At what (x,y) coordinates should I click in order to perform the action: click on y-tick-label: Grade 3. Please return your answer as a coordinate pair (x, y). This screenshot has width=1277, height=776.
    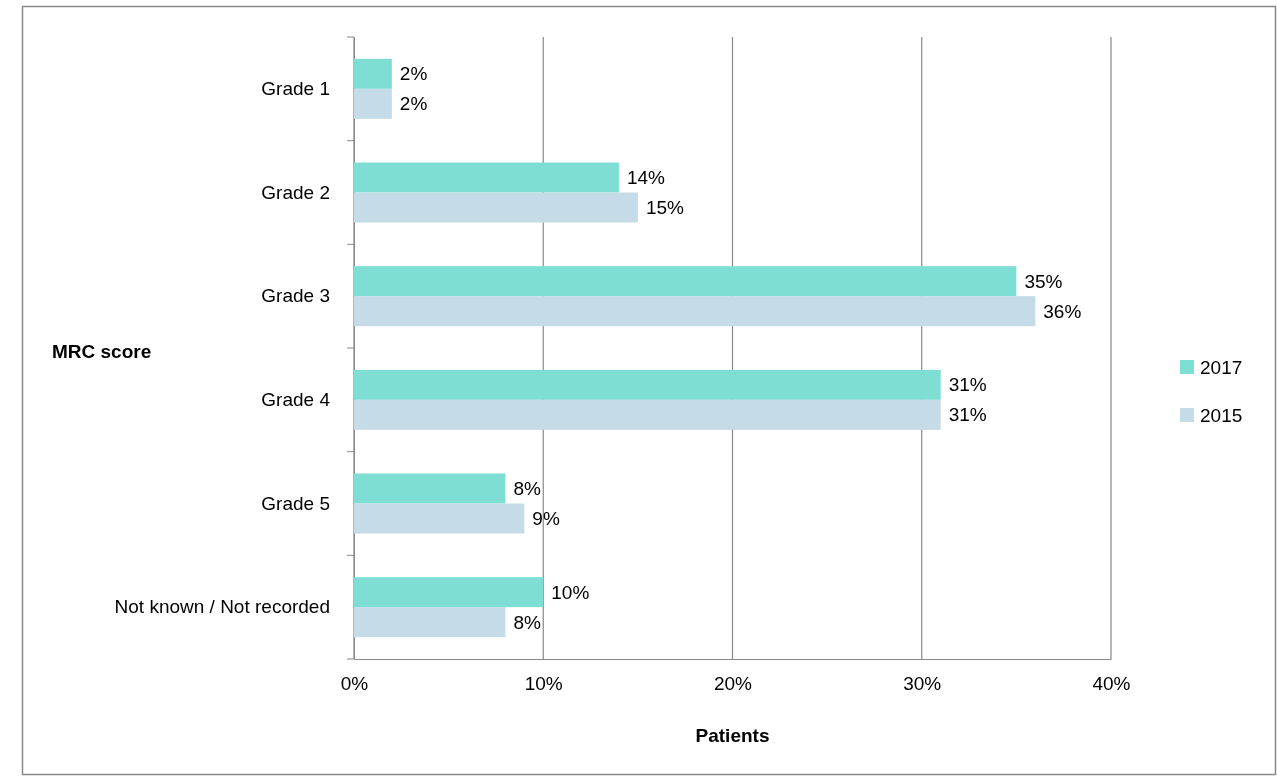
    Looking at the image, I should click on (295, 296).